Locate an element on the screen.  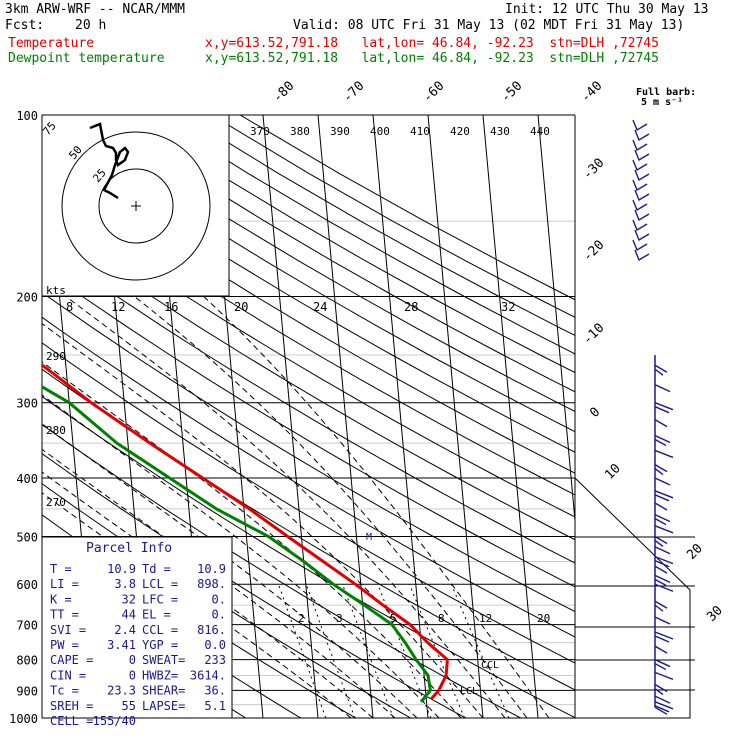
mixing-ratio-low-label: 12 is located at coordinates (485, 618).